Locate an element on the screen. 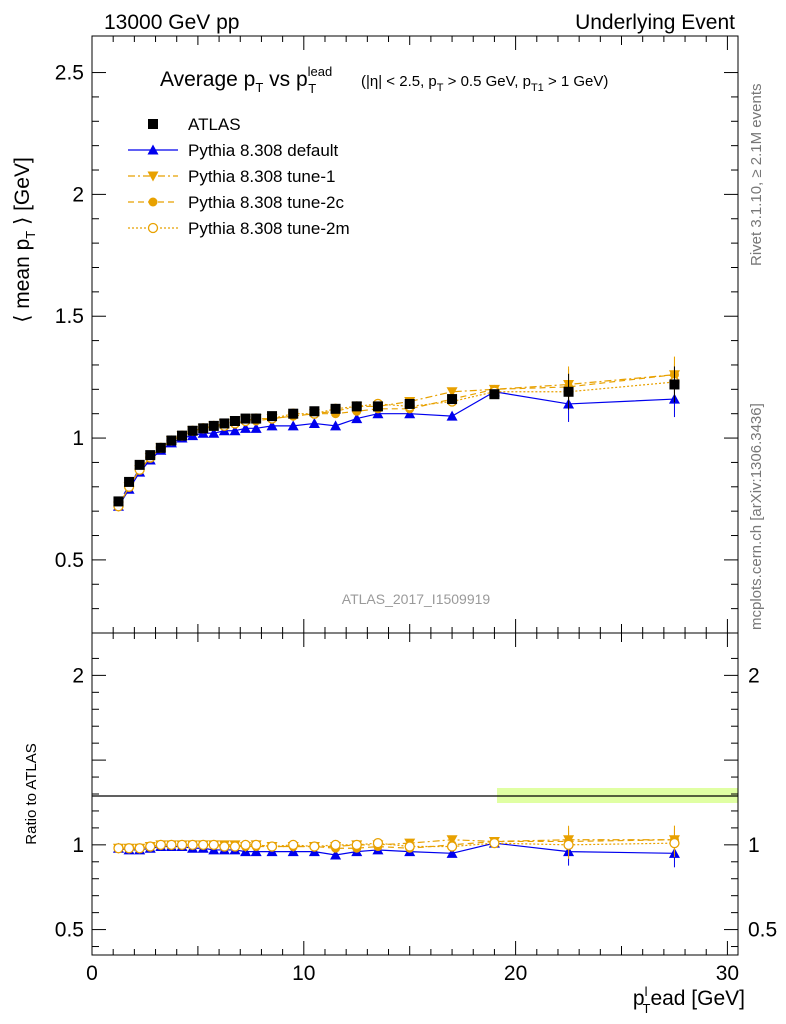 The image size is (786, 1024). main-y-tick-label: 2.5 is located at coordinates (69, 73).